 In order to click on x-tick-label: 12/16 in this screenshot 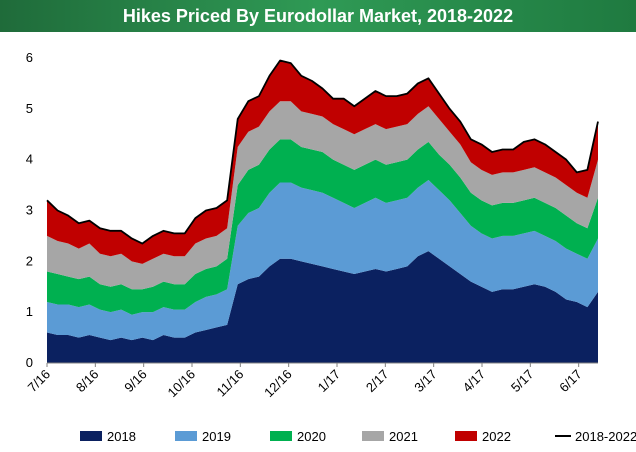, I will do `click(278, 384)`.